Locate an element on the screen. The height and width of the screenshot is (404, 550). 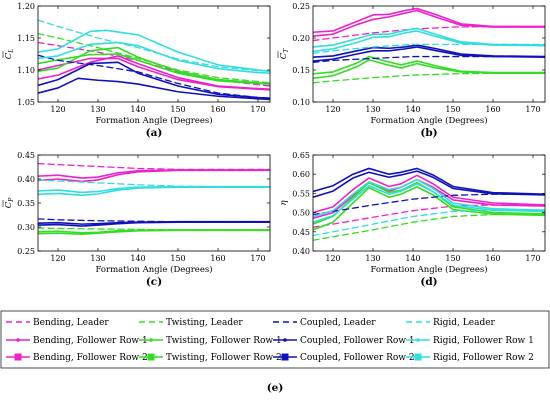
legend-item: Rigid, Follower Row 2 is located at coordinates (470, 358).